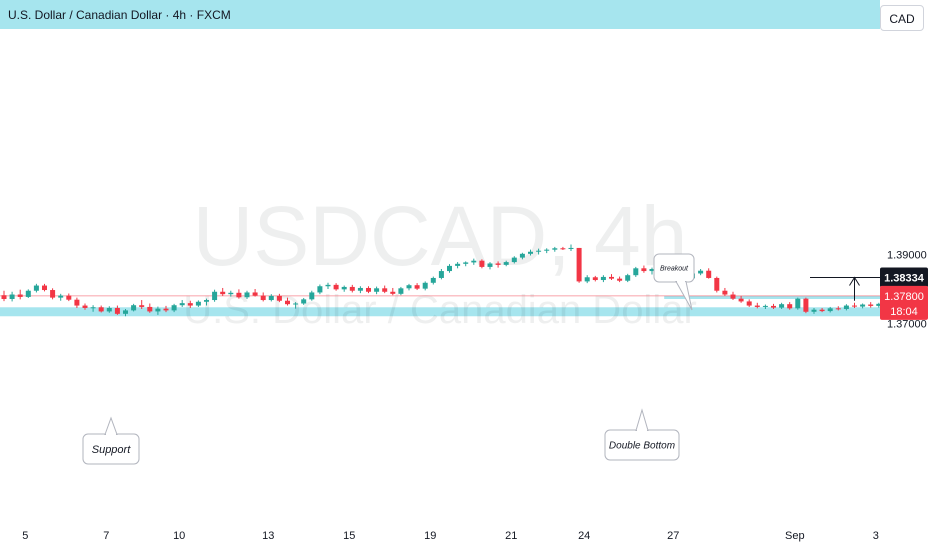 This screenshot has width=932, height=550. What do you see at coordinates (904, 297) in the screenshot?
I see `current-price-label: 1.37800` at bounding box center [904, 297].